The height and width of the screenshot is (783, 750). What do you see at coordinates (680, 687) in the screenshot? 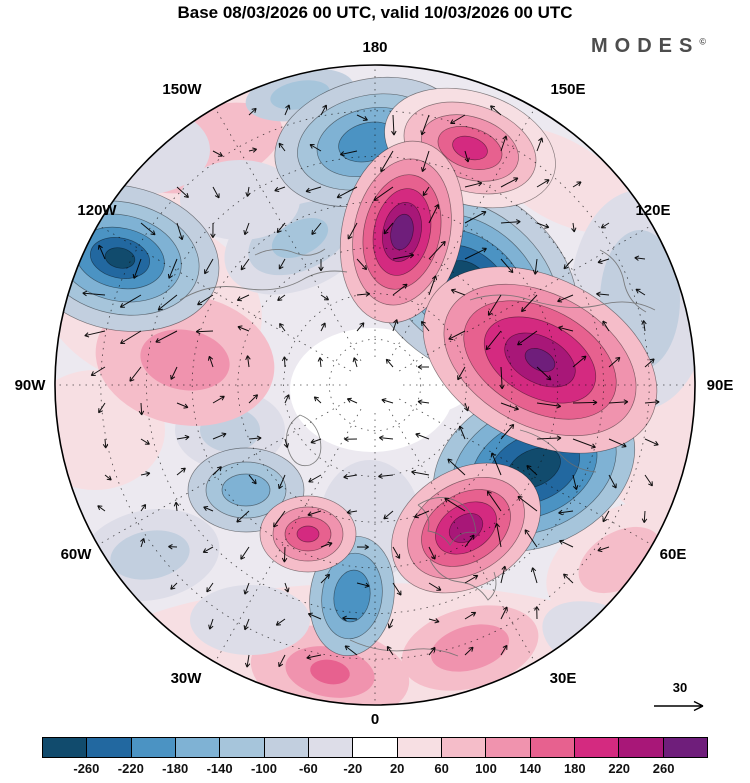
I see `reference-vector-label: 30` at bounding box center [680, 687].